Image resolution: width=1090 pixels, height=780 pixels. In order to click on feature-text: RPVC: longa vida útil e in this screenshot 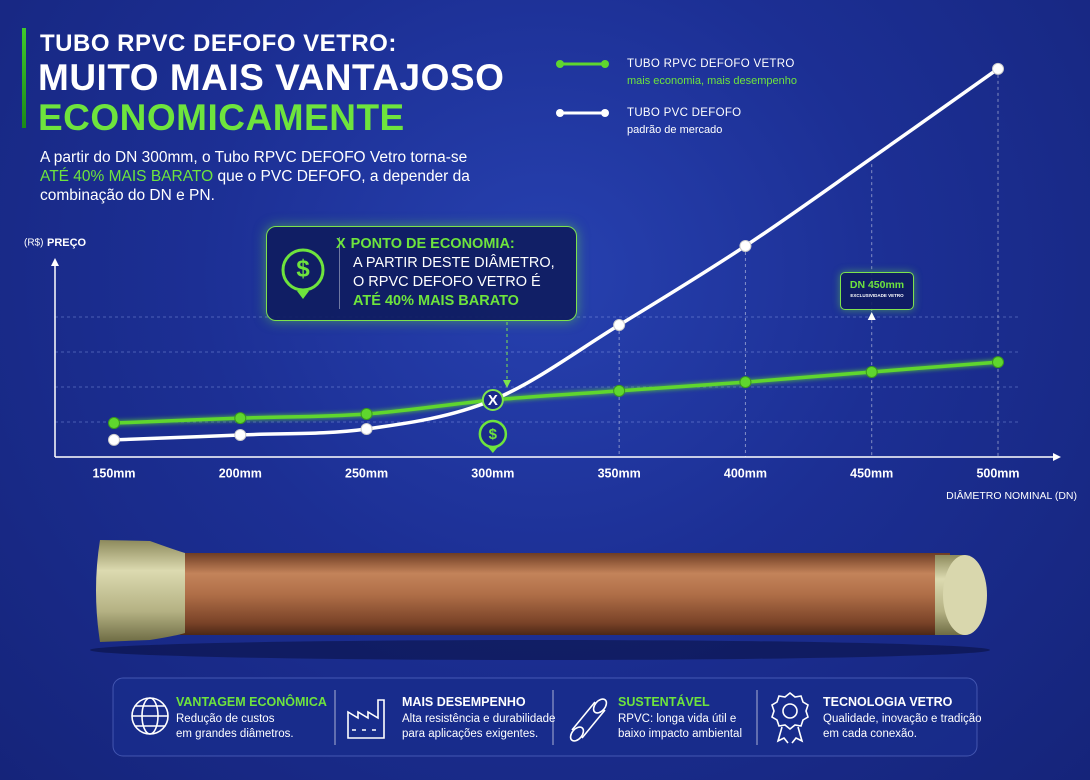, I will do `click(677, 719)`.